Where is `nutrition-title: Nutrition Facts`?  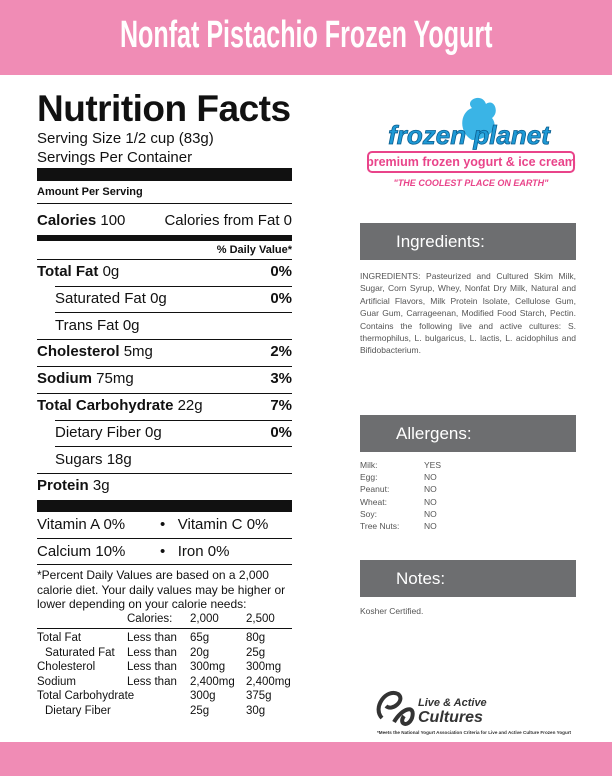
nutrition-title: Nutrition Facts is located at coordinates (164, 108).